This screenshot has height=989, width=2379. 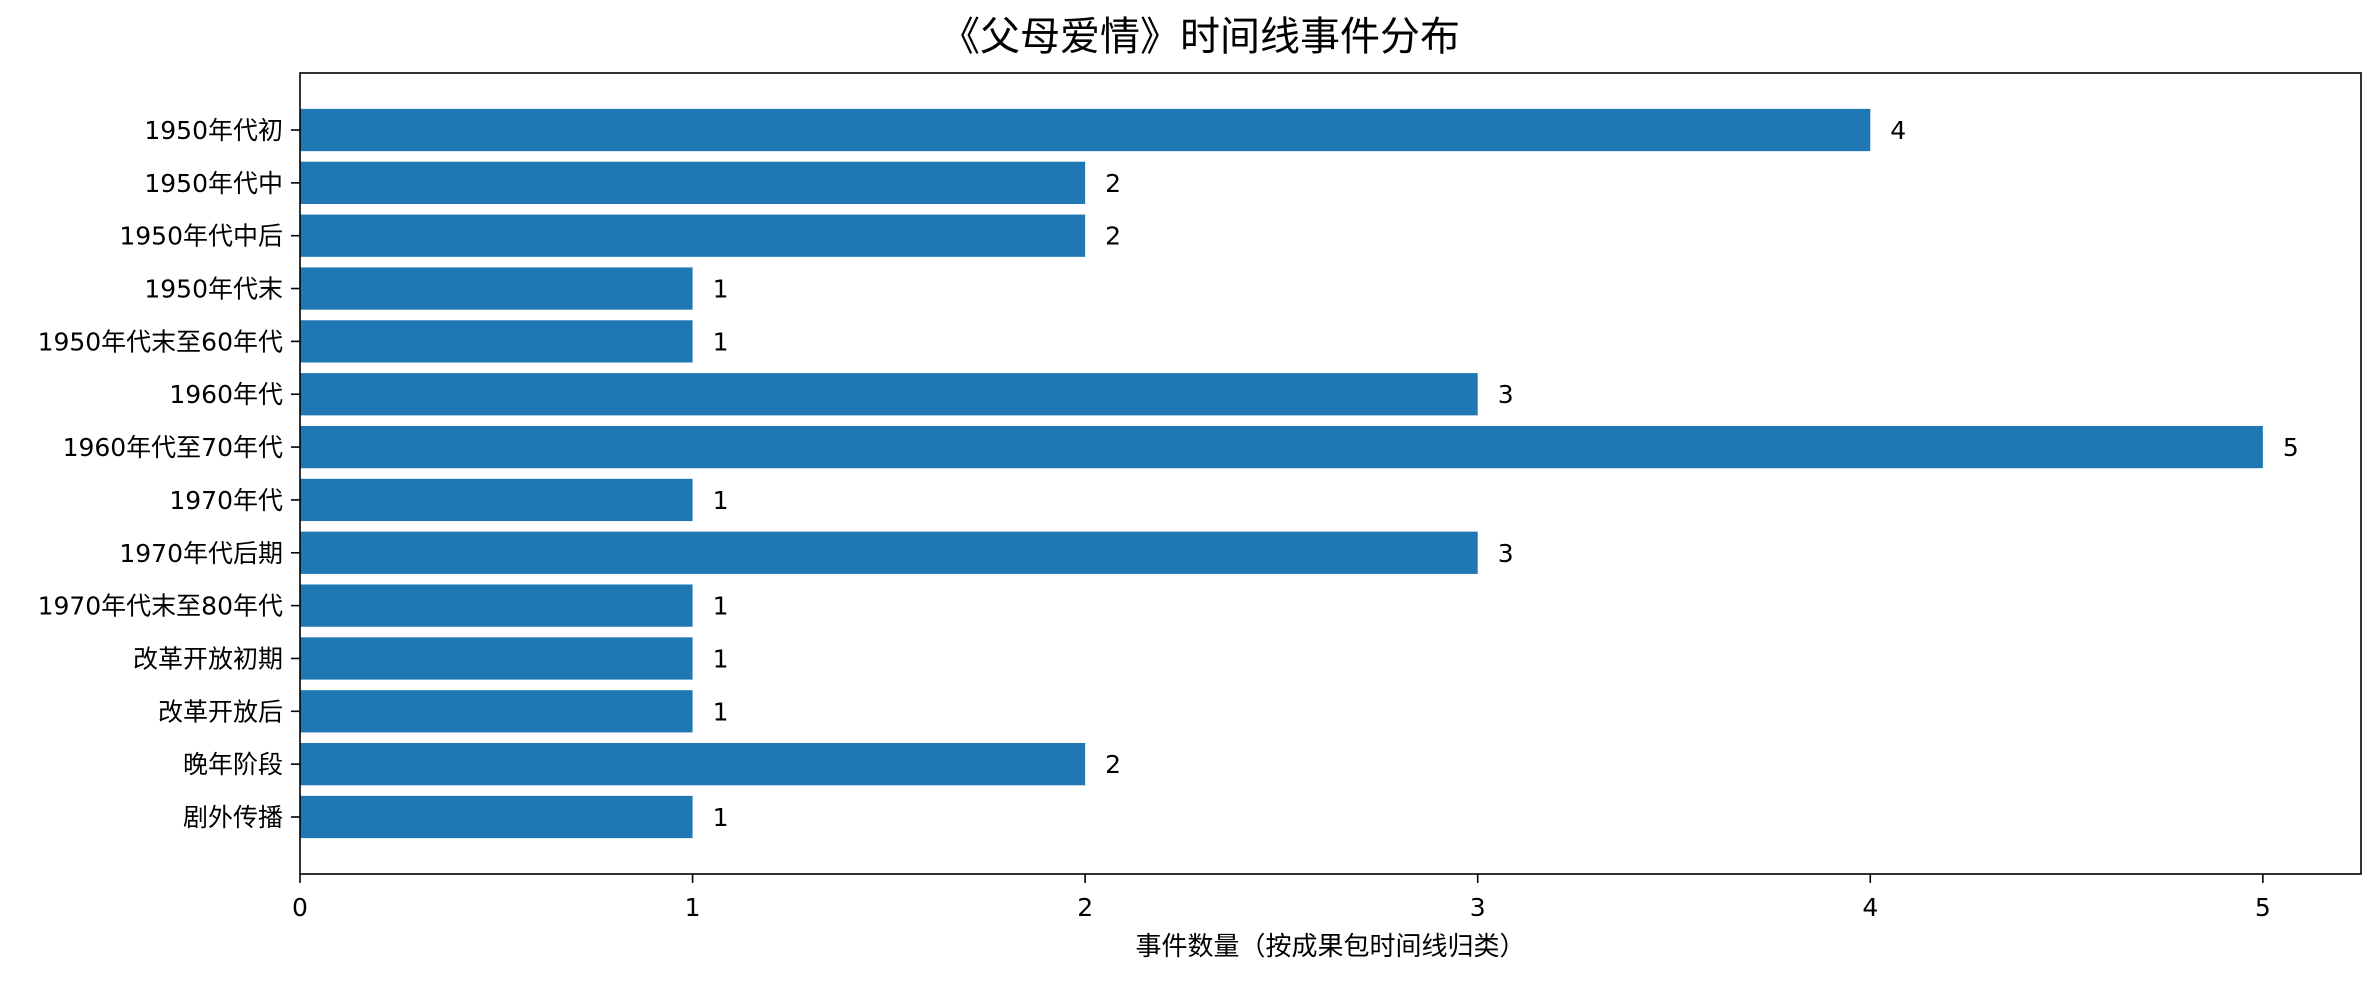 What do you see at coordinates (2291, 447) in the screenshot?
I see `data-label: 5` at bounding box center [2291, 447].